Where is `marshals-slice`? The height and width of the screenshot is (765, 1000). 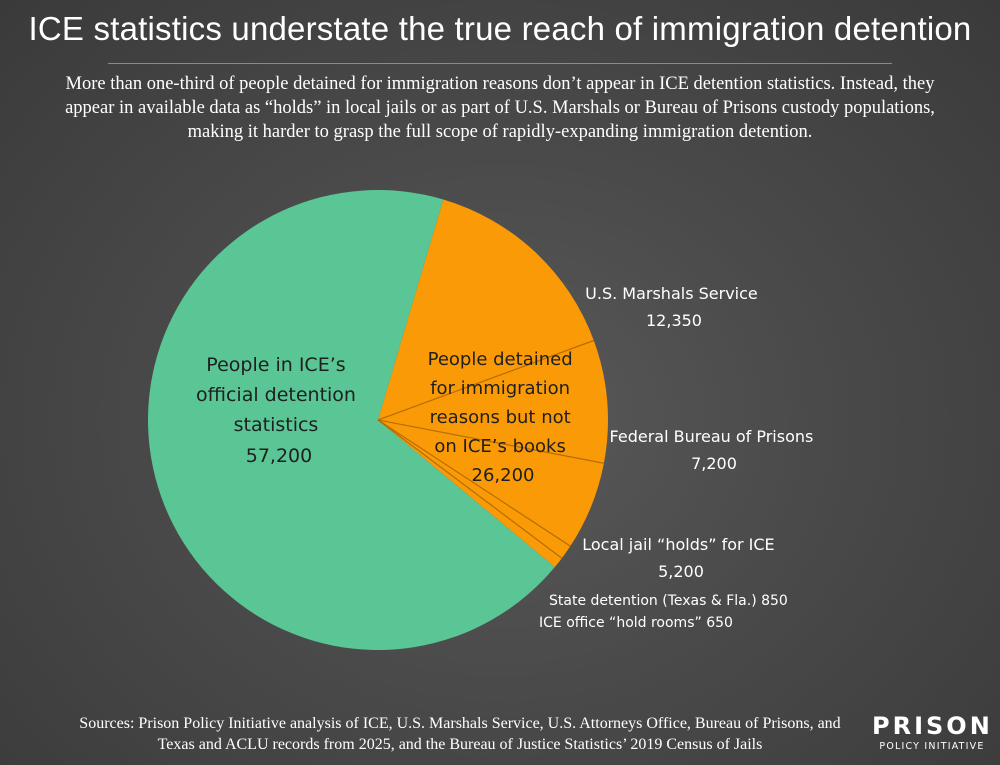
marshals-slice is located at coordinates (486, 309).